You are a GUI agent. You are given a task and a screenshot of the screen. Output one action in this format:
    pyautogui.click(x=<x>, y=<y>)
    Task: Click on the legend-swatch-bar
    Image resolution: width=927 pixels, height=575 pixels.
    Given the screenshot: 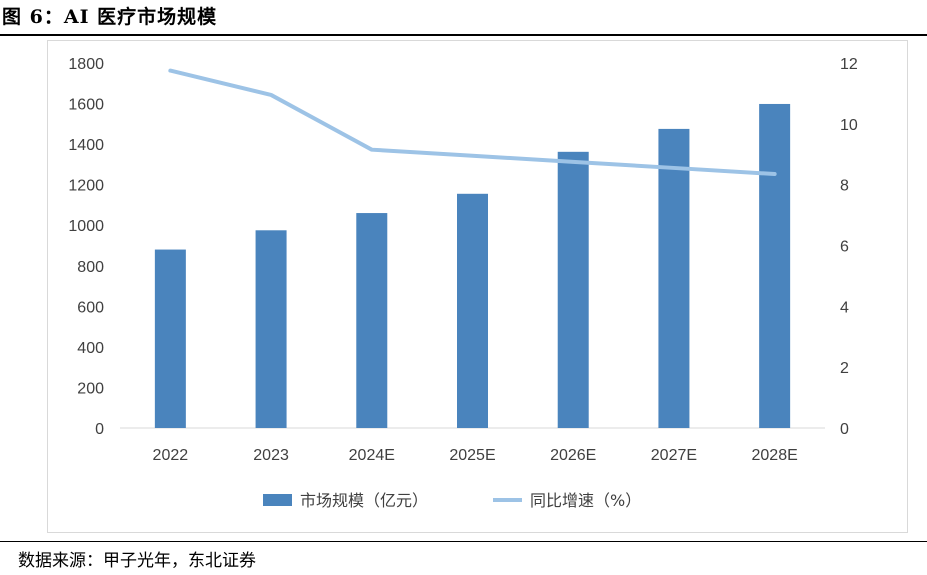 What is the action you would take?
    pyautogui.click(x=277, y=500)
    